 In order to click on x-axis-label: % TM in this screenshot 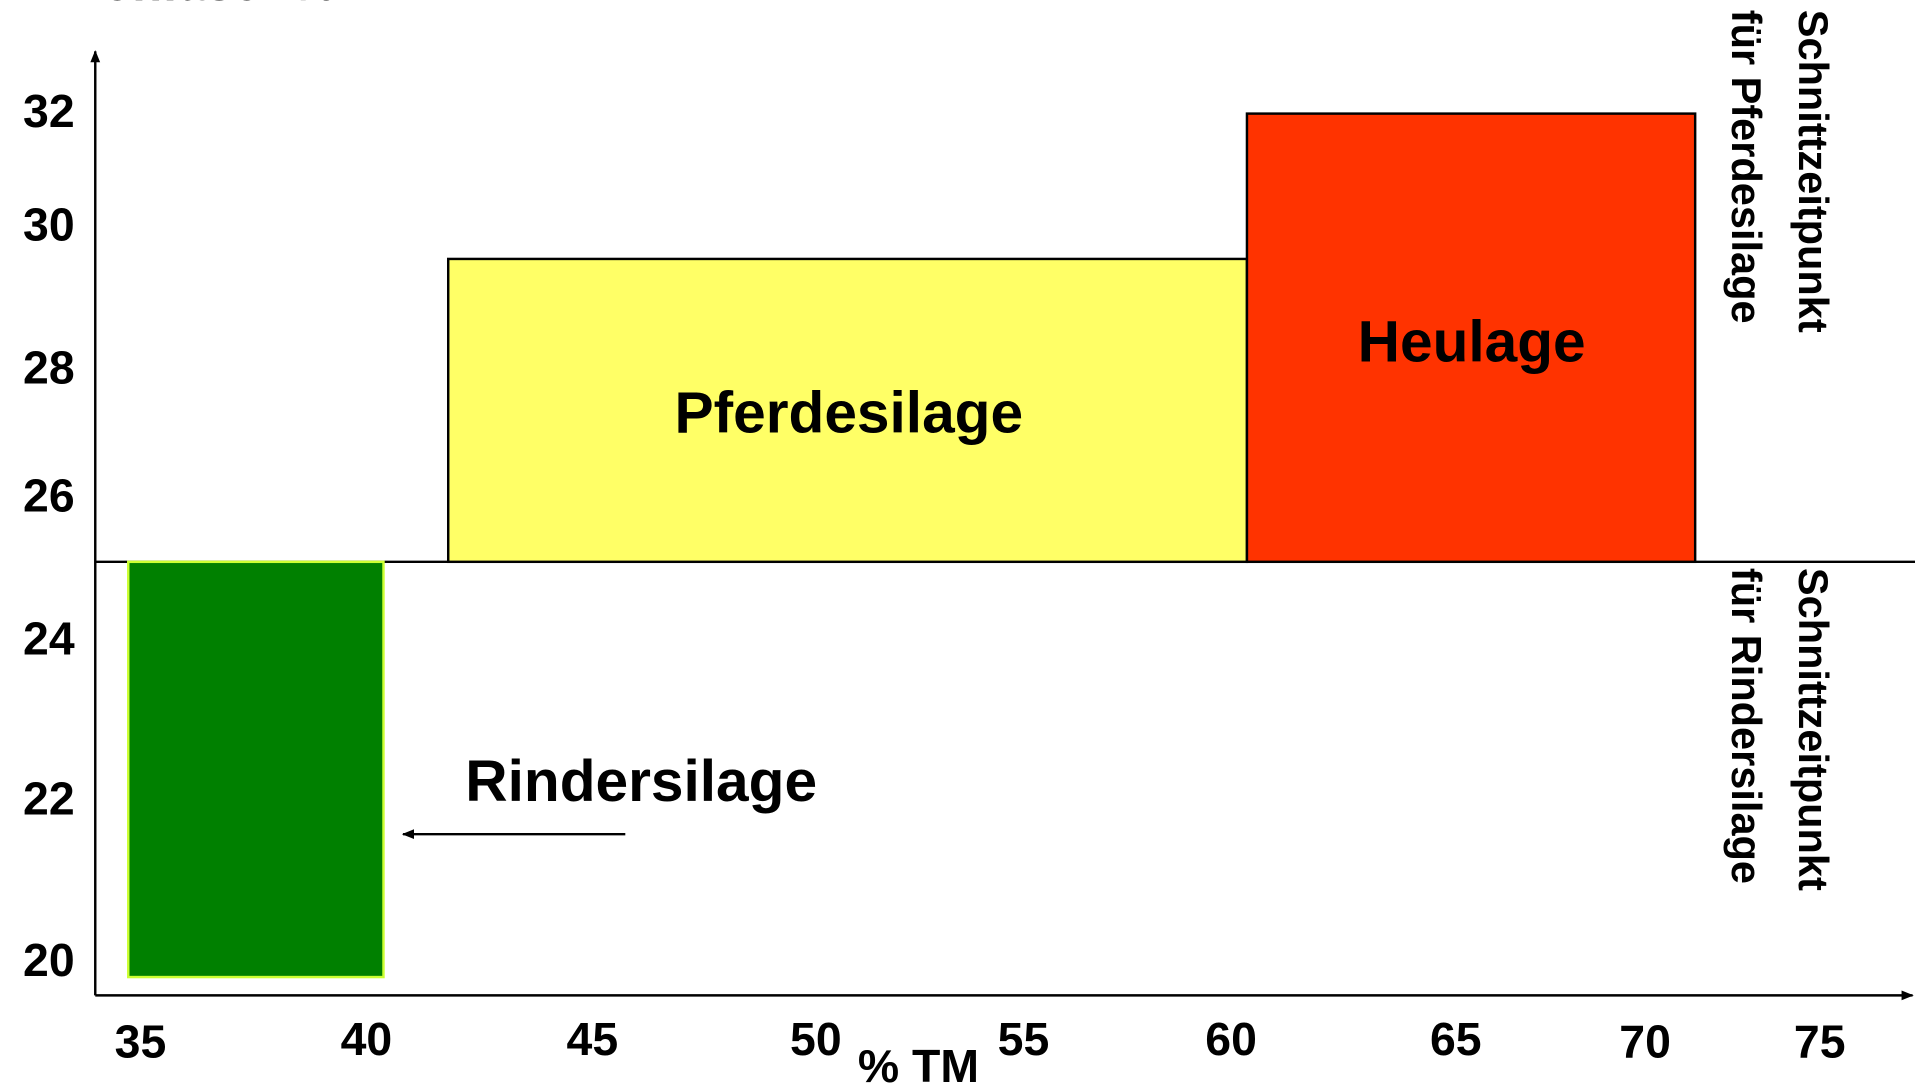, I will do `click(918, 1063)`.